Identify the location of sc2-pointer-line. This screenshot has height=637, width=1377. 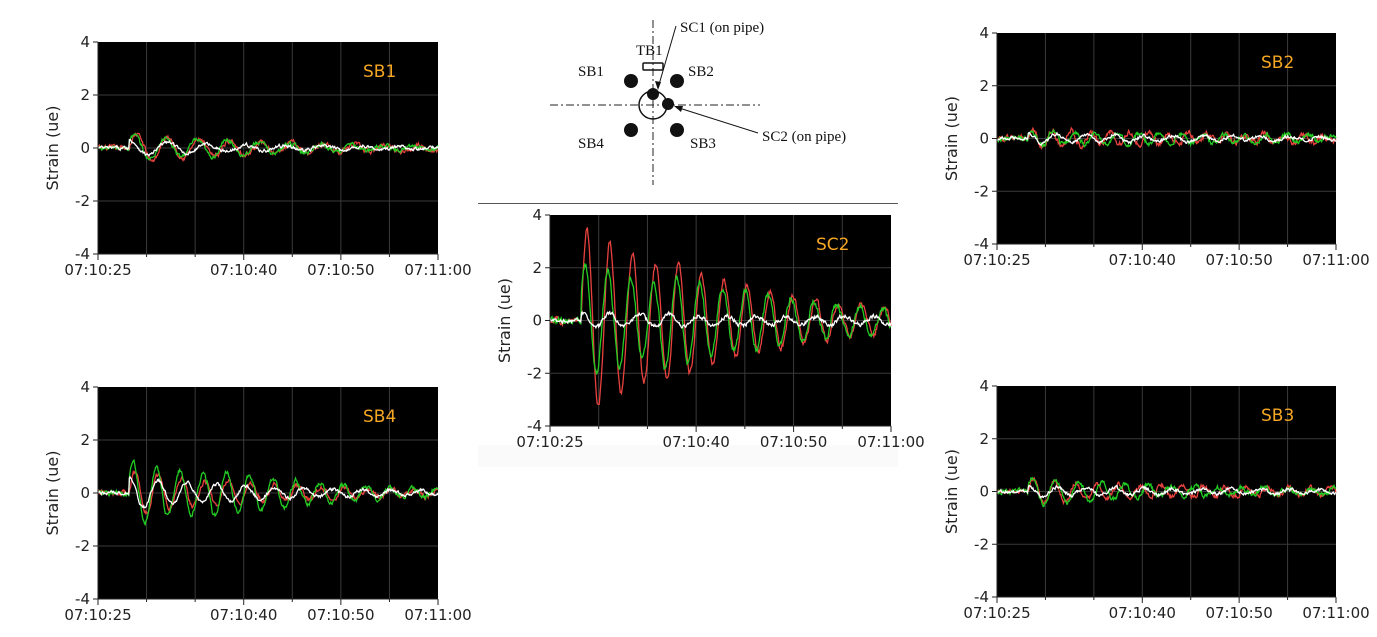
(717, 120).